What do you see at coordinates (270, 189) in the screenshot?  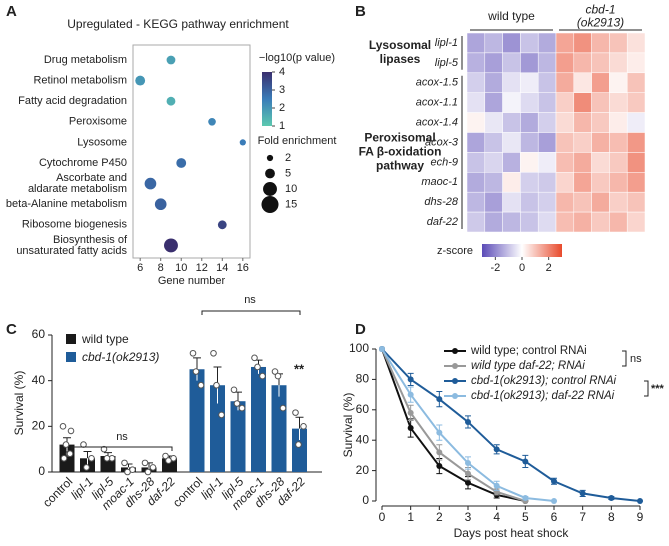 I see `size-legend-marker` at bounding box center [270, 189].